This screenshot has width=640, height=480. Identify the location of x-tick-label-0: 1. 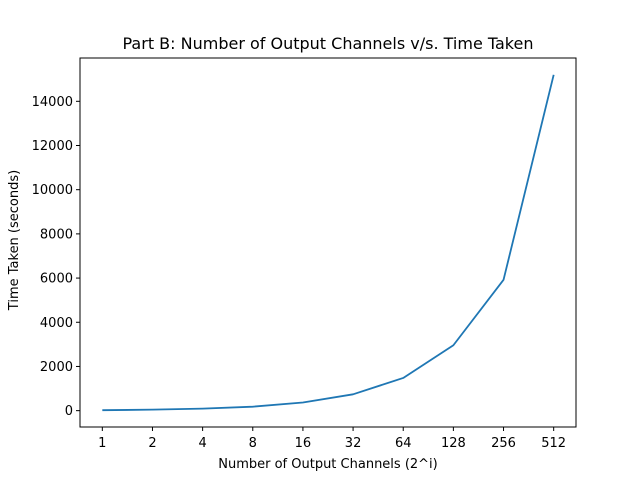
(102, 443).